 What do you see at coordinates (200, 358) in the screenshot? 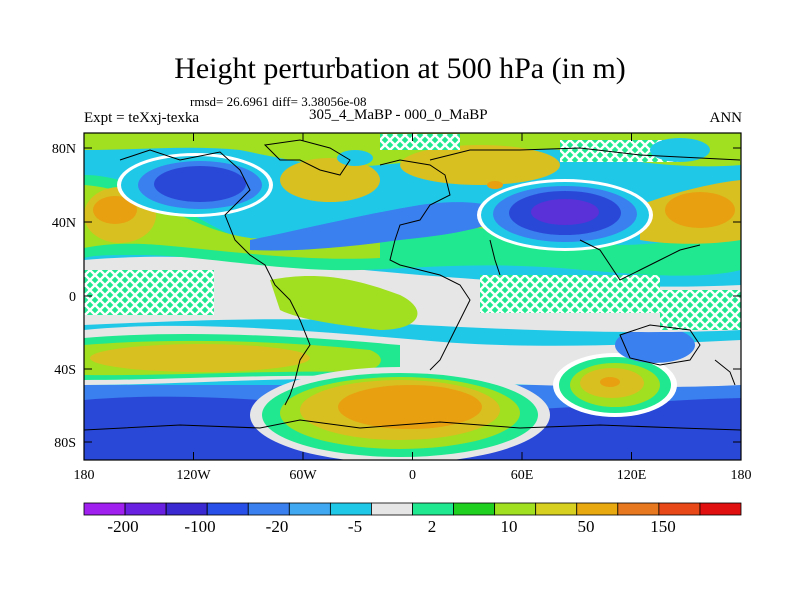
I see `south-pacific-positive` at bounding box center [200, 358].